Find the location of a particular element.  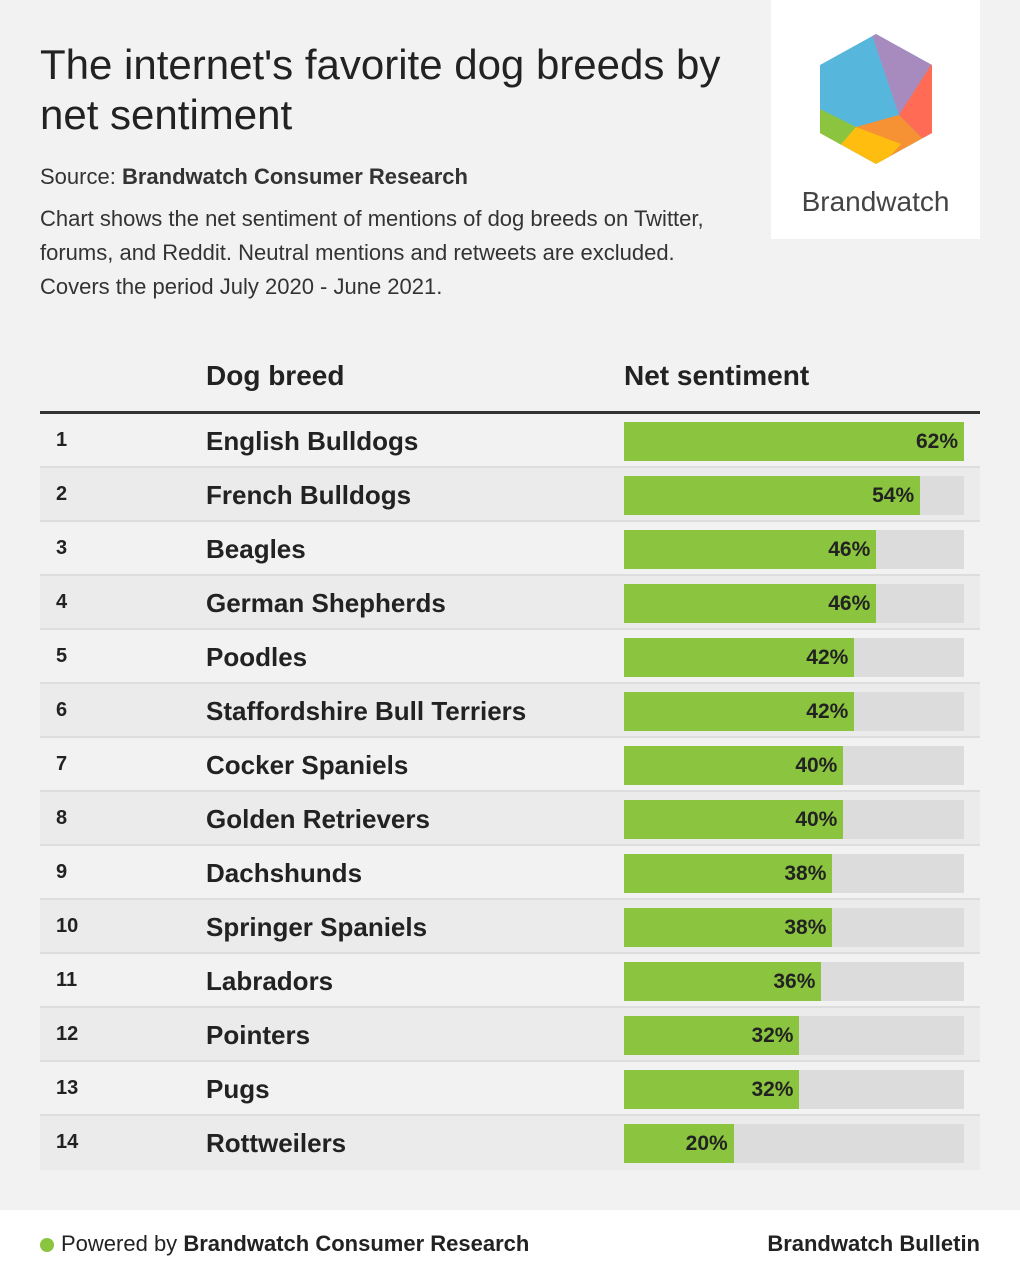

breed-name: Springer Spaniels is located at coordinates (317, 927).